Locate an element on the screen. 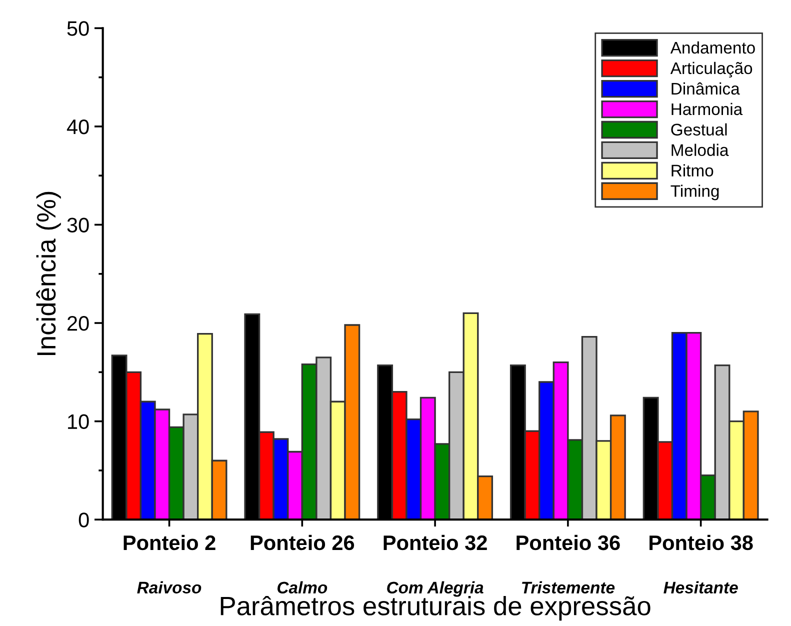 This screenshot has height=626, width=791. legend-label: Articulação is located at coordinates (711, 70).